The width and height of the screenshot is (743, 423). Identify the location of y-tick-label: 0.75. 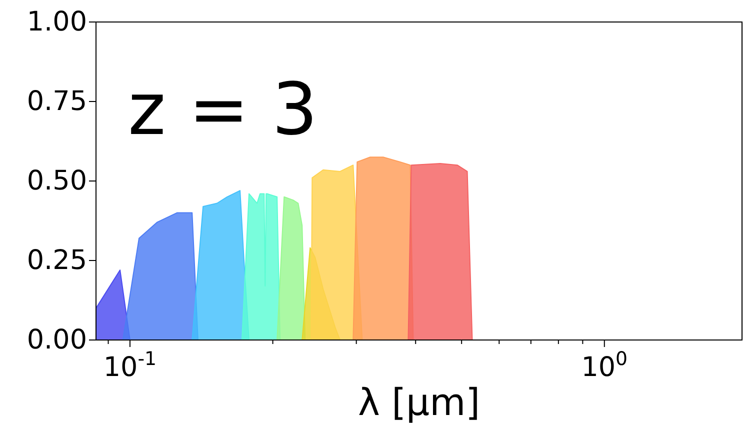
(56, 102).